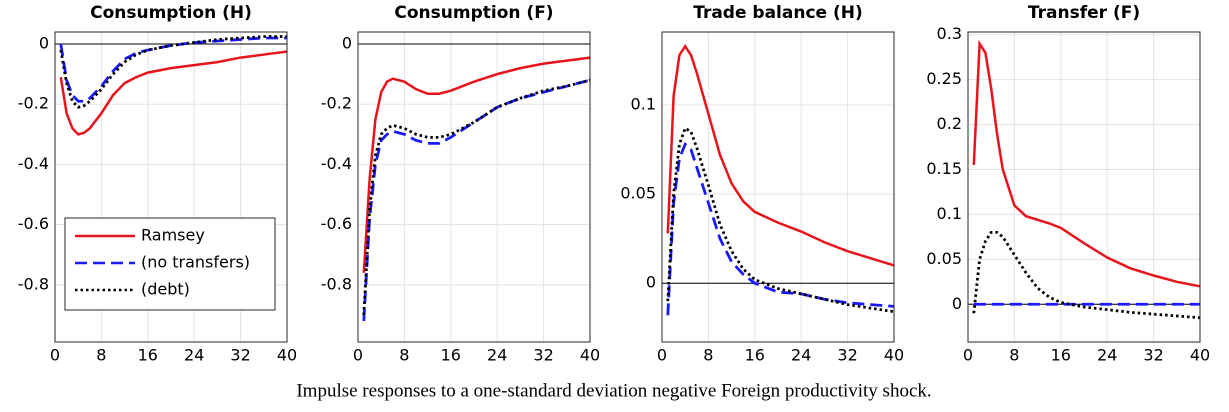 The height and width of the screenshot is (412, 1229). Describe the element at coordinates (473, 13) in the screenshot. I see `subplot-title: Consumption (F)` at that location.